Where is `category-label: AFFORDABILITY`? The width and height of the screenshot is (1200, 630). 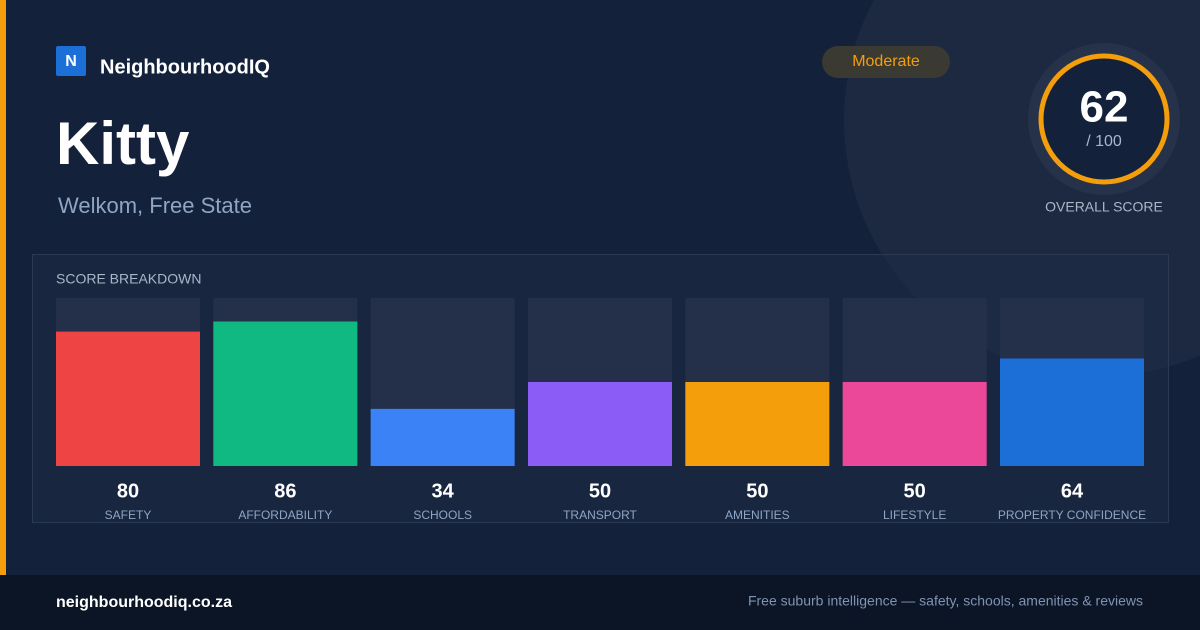 category-label: AFFORDABILITY is located at coordinates (285, 515).